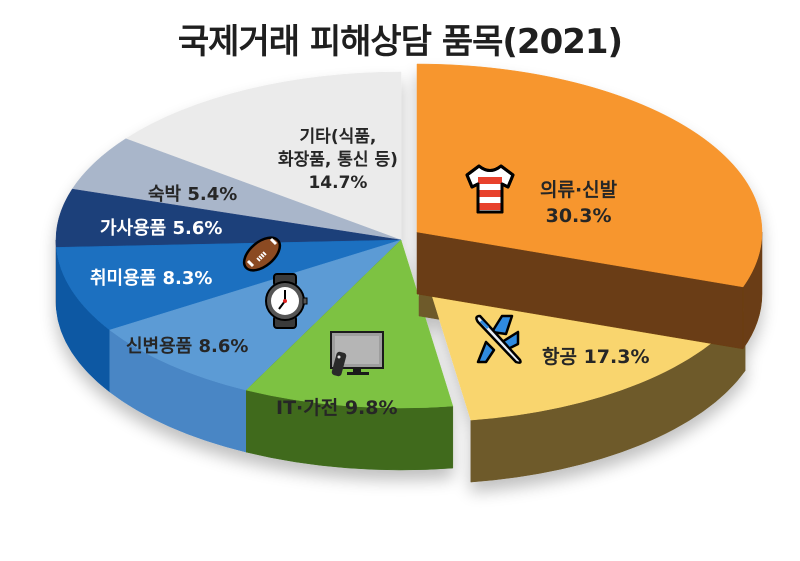 The height and width of the screenshot is (561, 800). I want to click on label-it: IT·가전 9.8%, so click(337, 408).